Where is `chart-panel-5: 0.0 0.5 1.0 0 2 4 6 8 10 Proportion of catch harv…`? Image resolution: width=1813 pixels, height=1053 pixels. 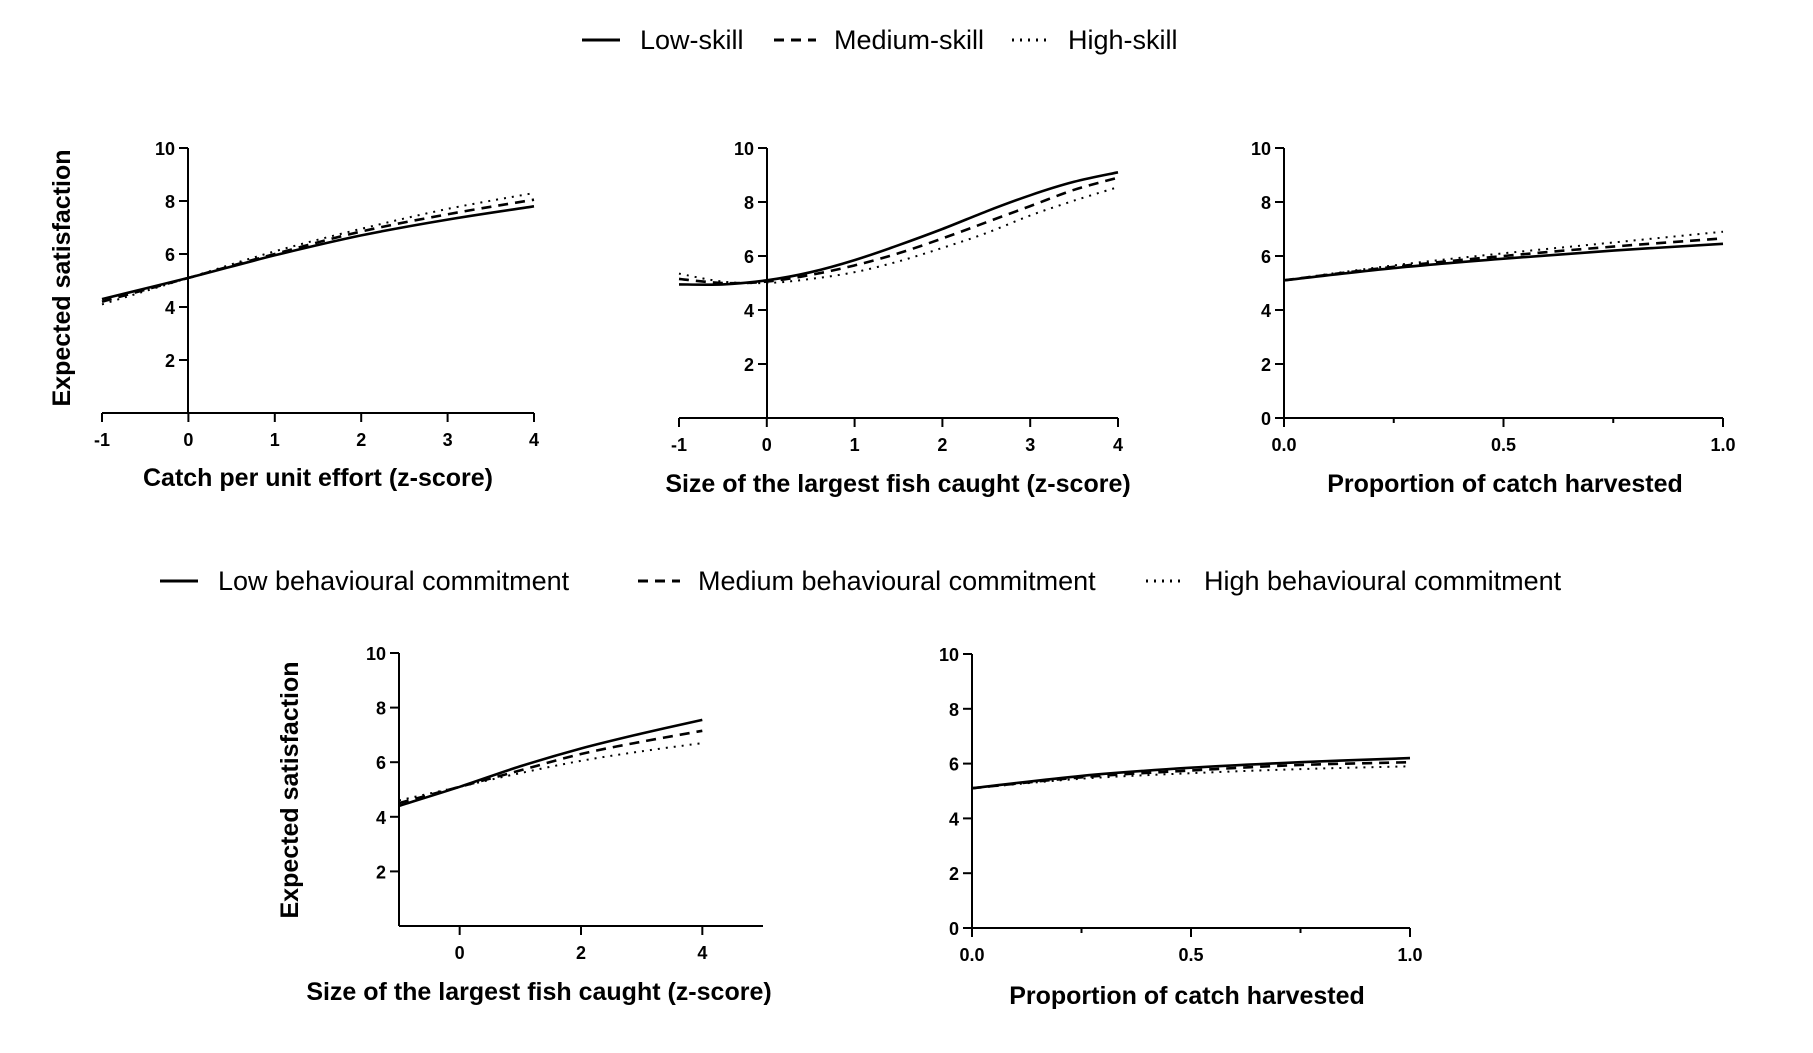 chart-panel-5: 0.0 0.5 1.0 0 2 4 6 8 10 Proportion of catch harv… is located at coordinates (1181, 827).